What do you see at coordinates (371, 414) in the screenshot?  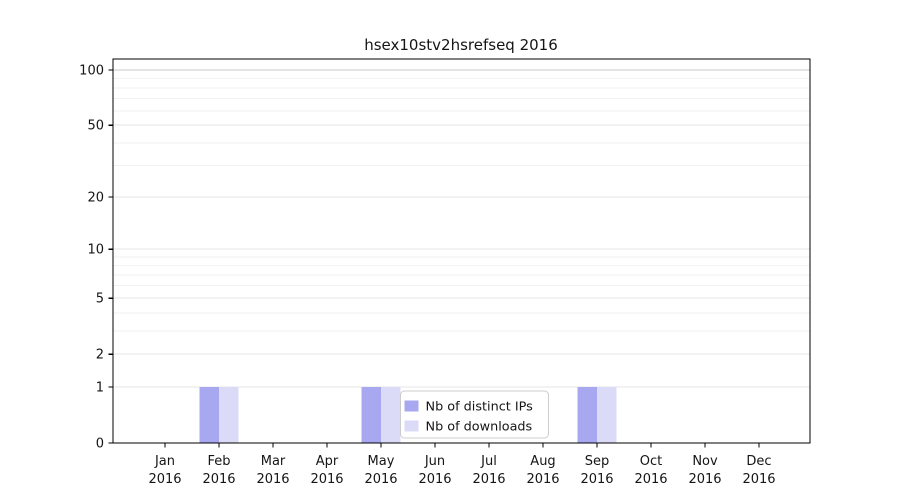 I see `bar-may-distinct-ips` at bounding box center [371, 414].